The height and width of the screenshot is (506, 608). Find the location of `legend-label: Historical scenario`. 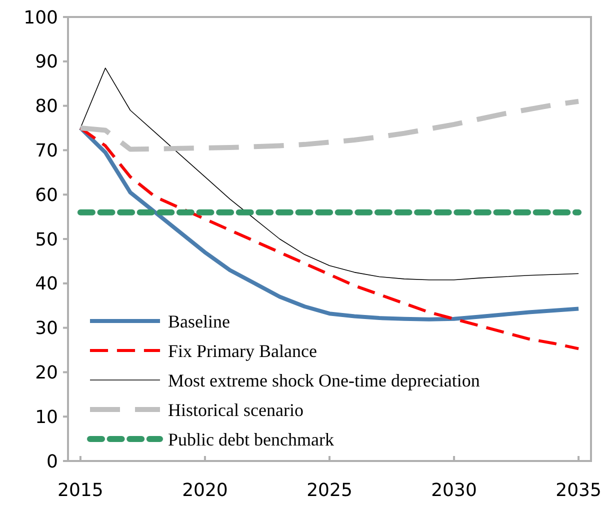

legend-label: Historical scenario is located at coordinates (236, 410).